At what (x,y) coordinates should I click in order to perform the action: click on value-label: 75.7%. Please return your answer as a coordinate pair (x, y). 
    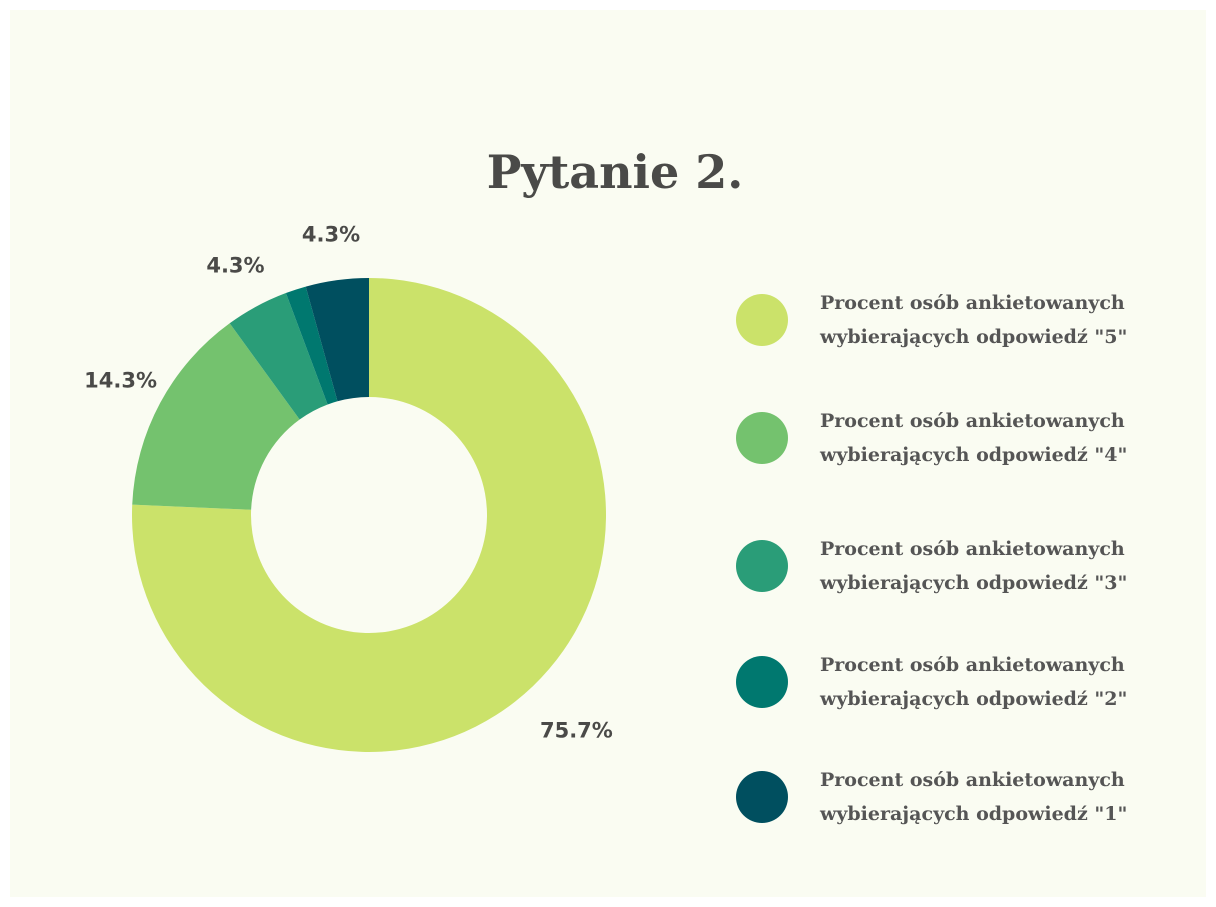
    Looking at the image, I should click on (576, 731).